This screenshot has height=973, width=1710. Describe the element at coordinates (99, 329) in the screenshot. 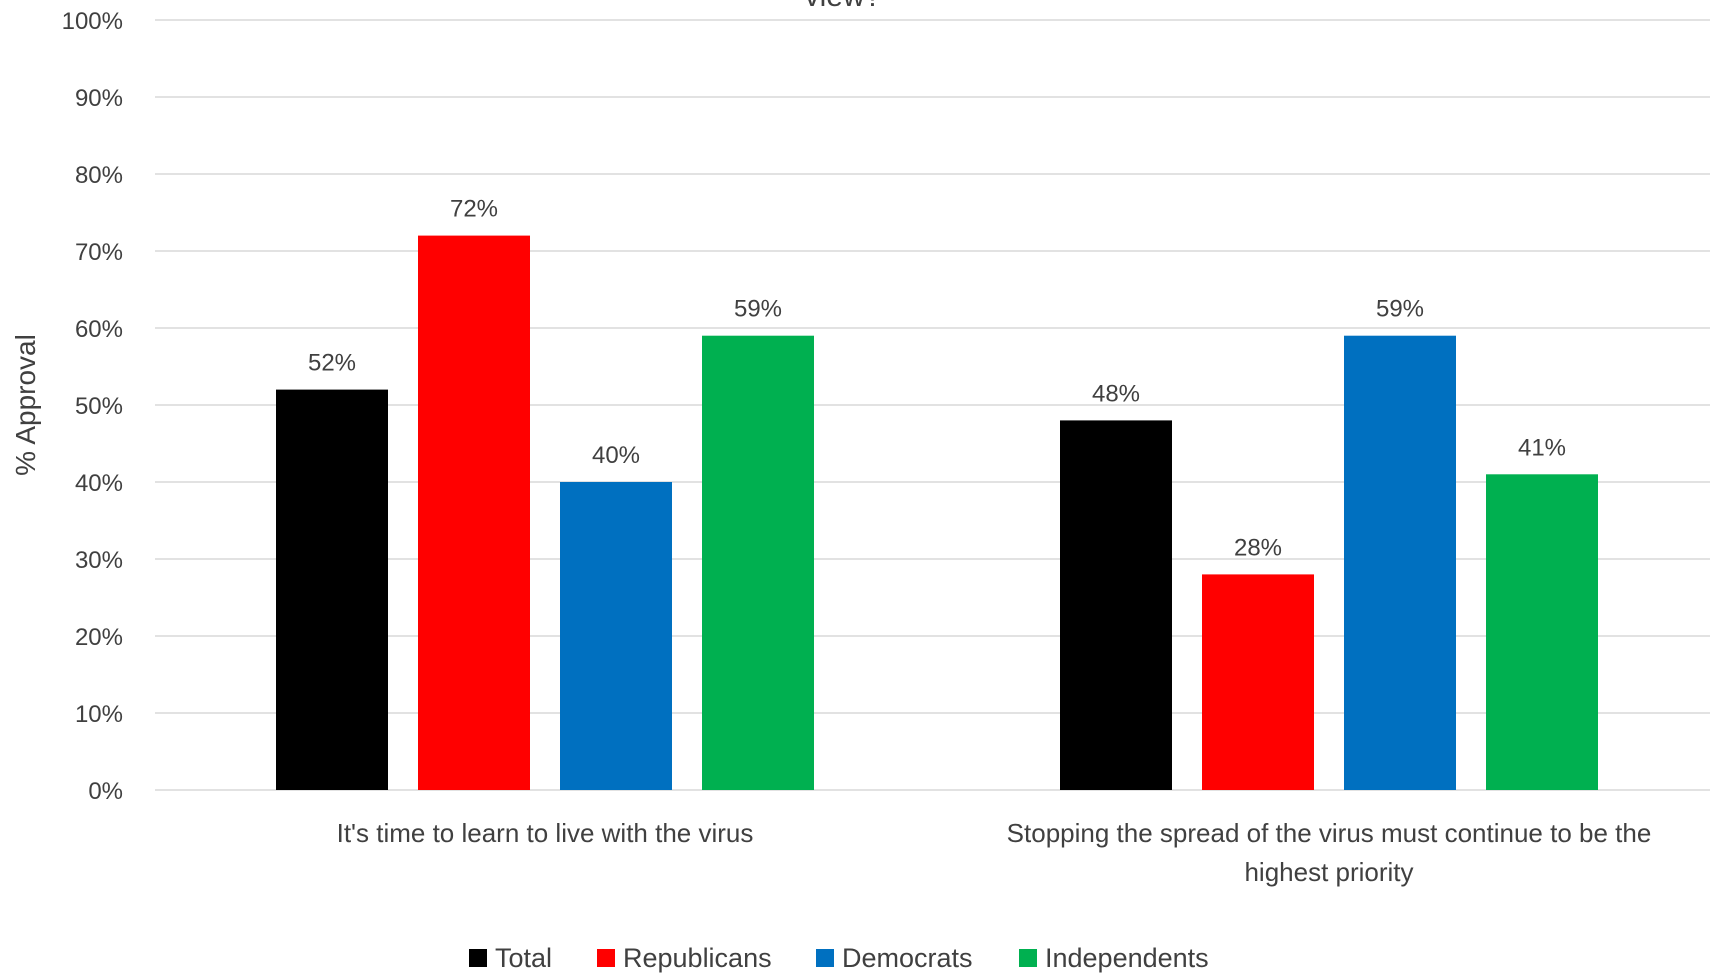

I see `y-tick-label: 60%` at that location.